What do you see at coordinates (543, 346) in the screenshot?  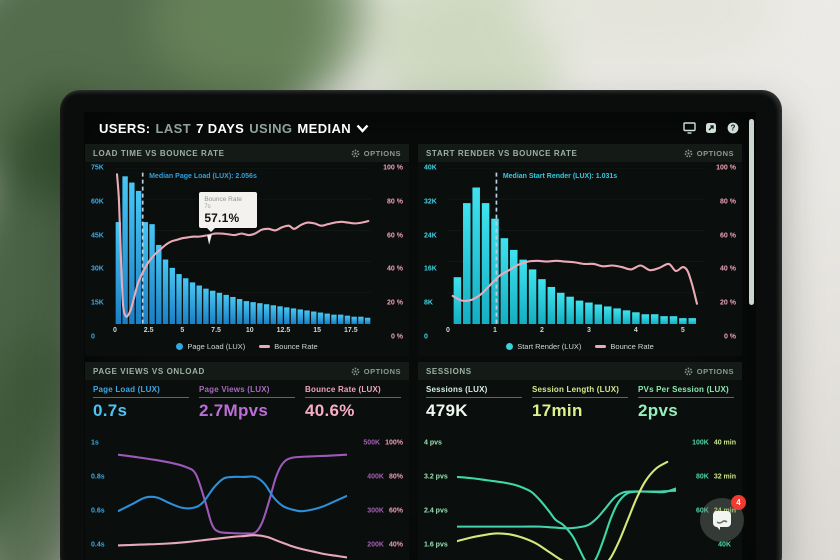 I see `legend-item: Start Render (LUX)` at bounding box center [543, 346].